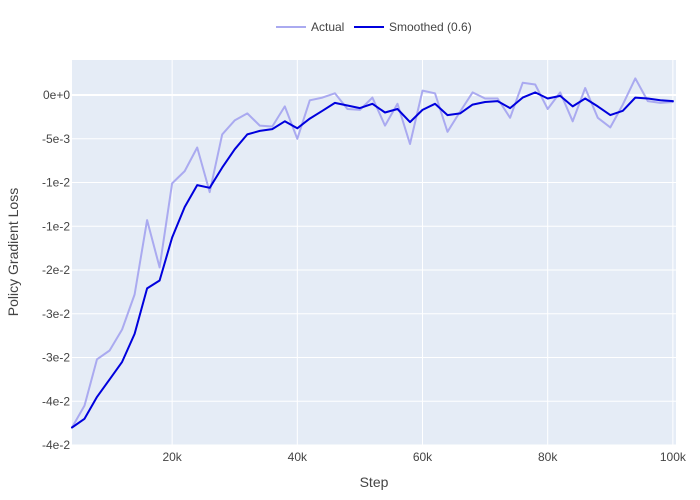 The width and height of the screenshot is (700, 500). What do you see at coordinates (430, 27) in the screenshot?
I see `legend-label-smoothed: Smoothed (0.6)` at bounding box center [430, 27].